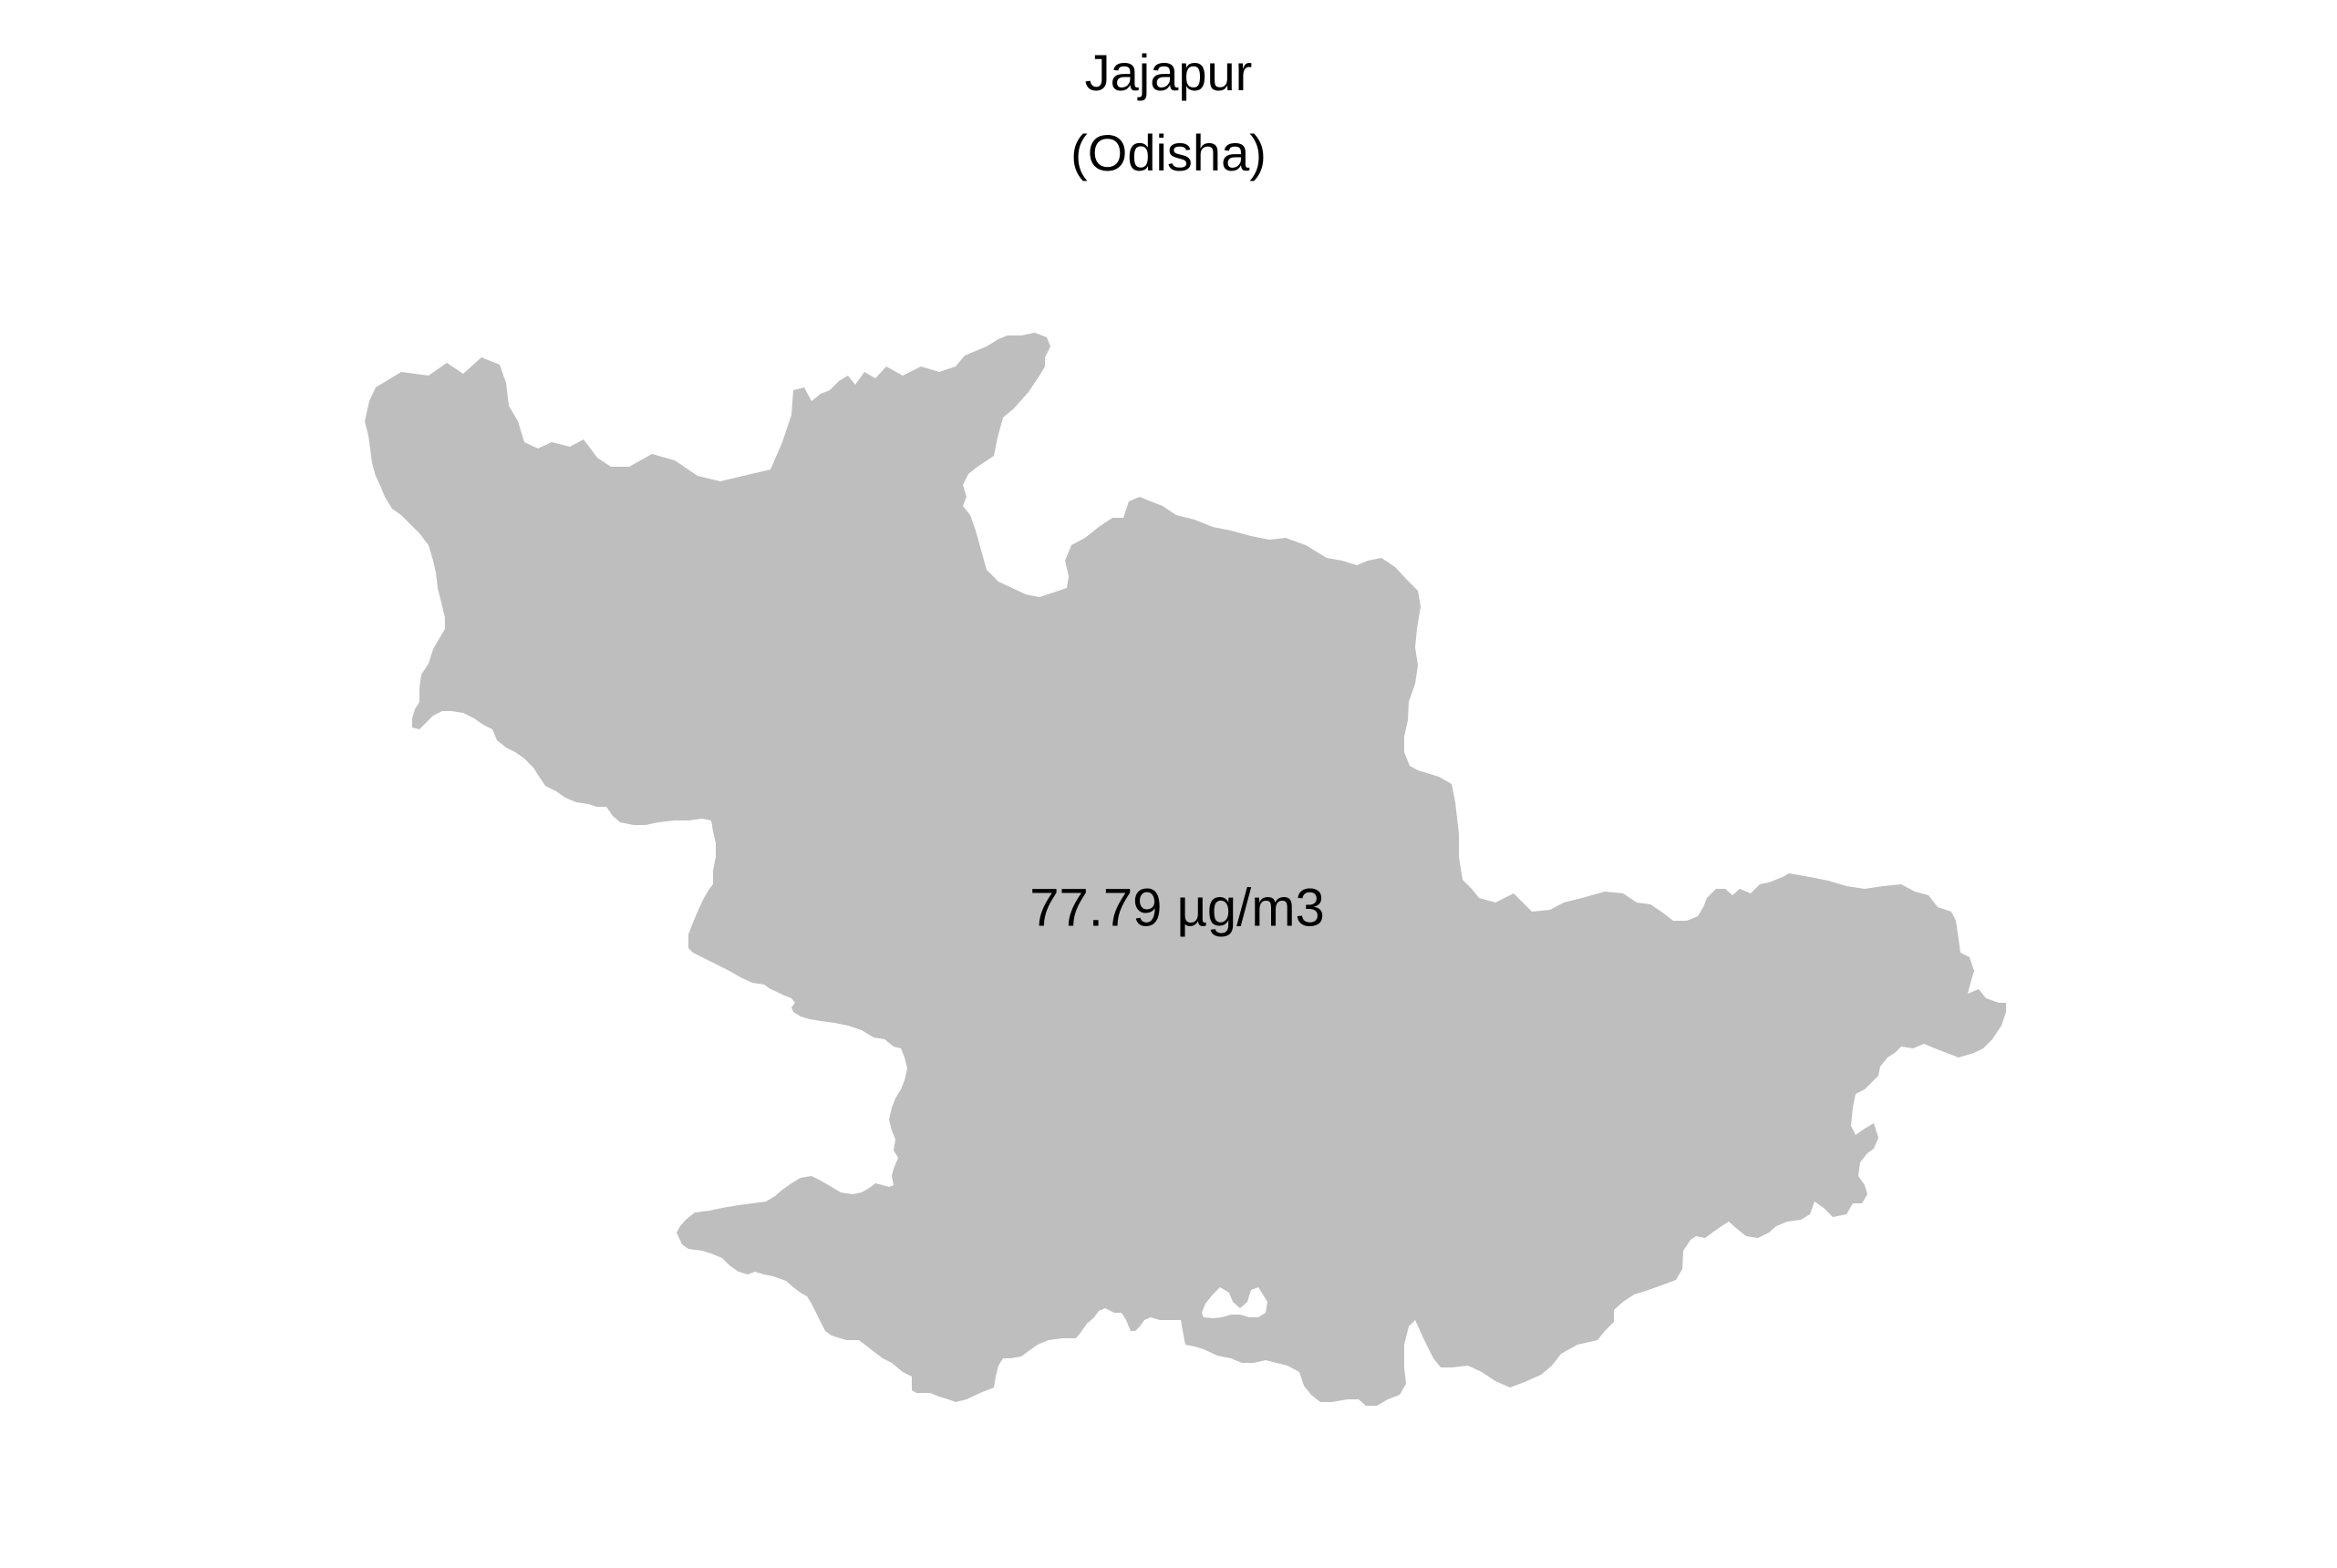 This screenshot has height=1568, width=2337. I want to click on district-region-notch, so click(1234, 1302).